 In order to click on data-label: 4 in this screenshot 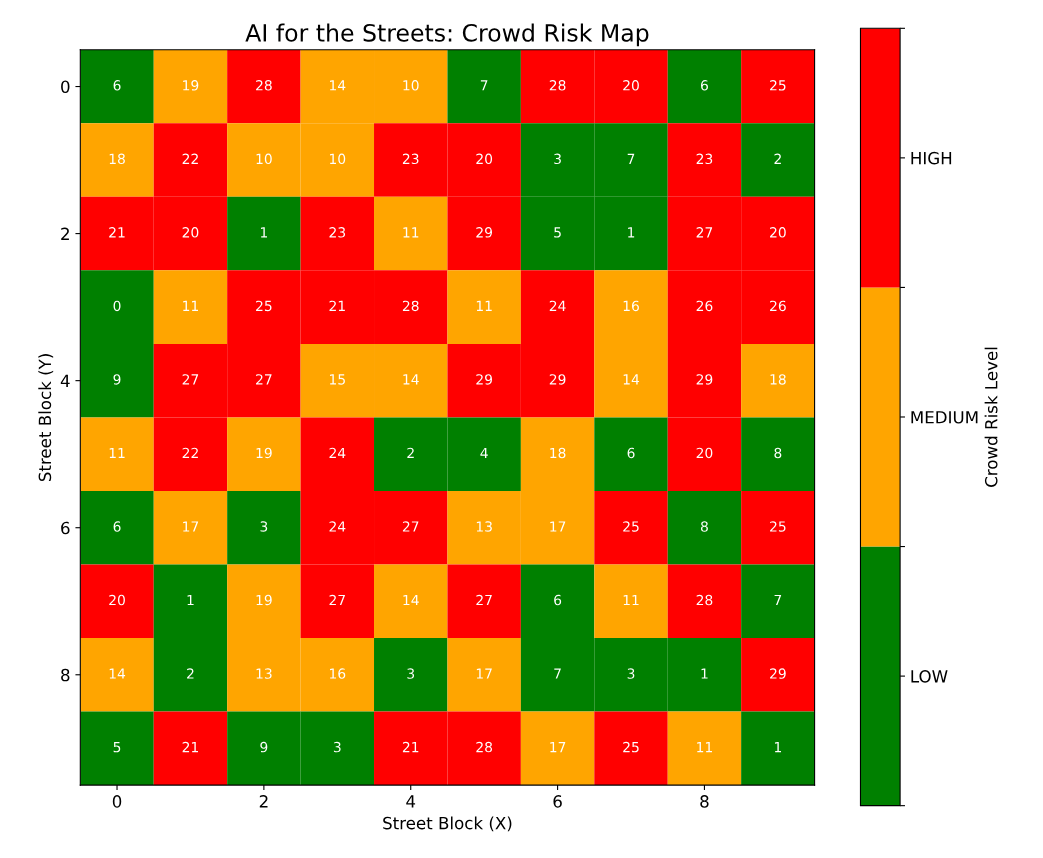, I will do `click(484, 453)`.